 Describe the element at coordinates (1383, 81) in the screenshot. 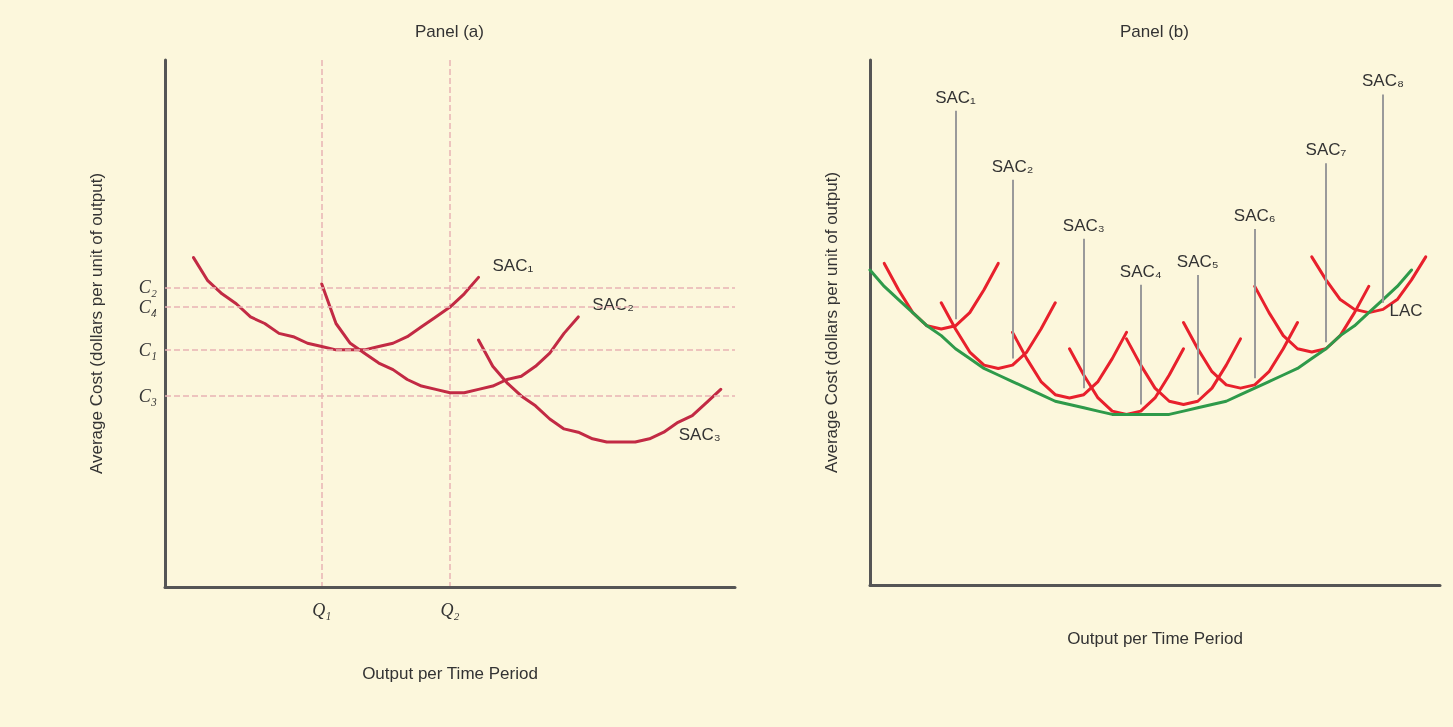

I see `text: SAC₈` at that location.